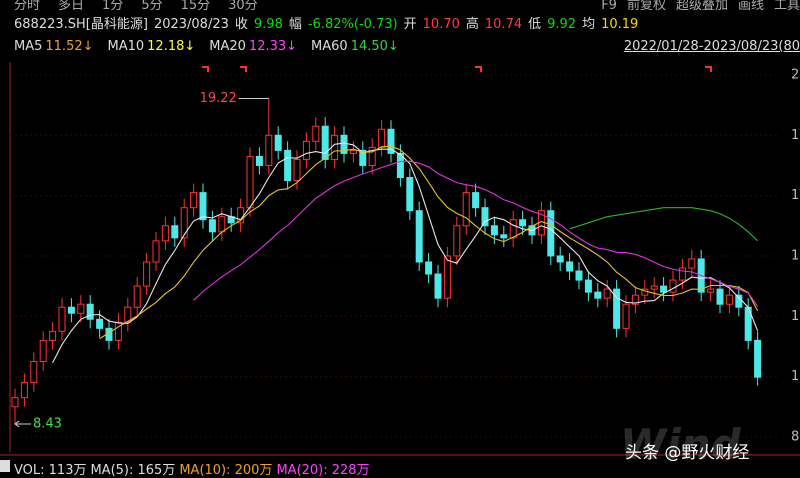 The width and height of the screenshot is (800, 478). Describe the element at coordinates (589, 24) in the screenshot. I see `quote-field: 均` at that location.